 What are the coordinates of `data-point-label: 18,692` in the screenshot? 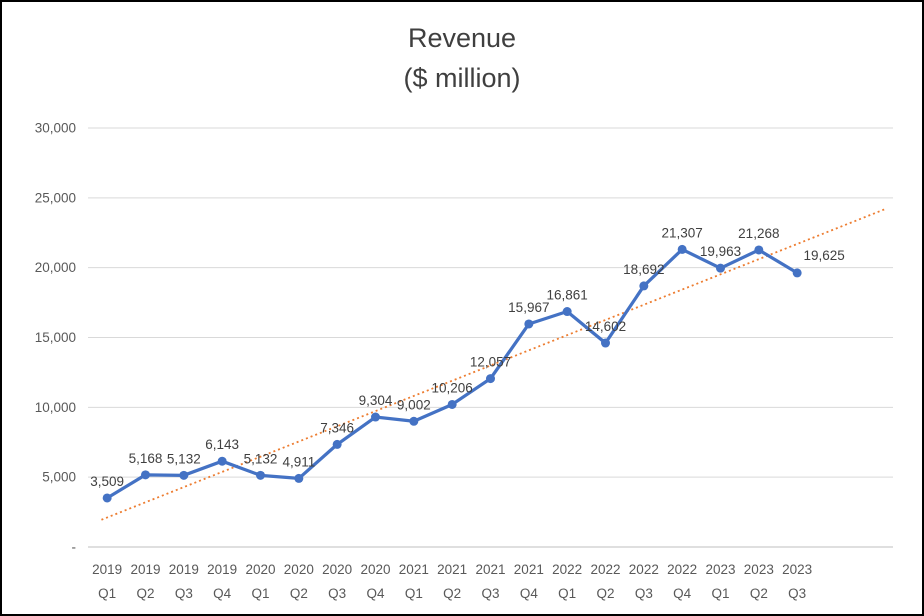 It's located at (643, 269).